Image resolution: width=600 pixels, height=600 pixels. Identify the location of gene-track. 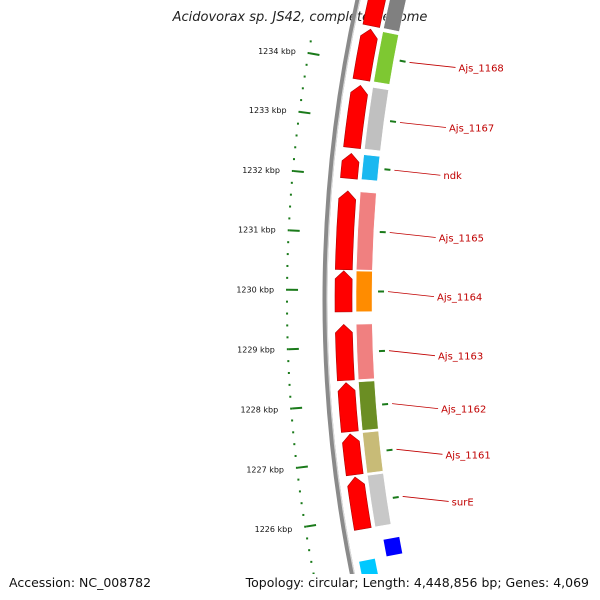
(381, 264).